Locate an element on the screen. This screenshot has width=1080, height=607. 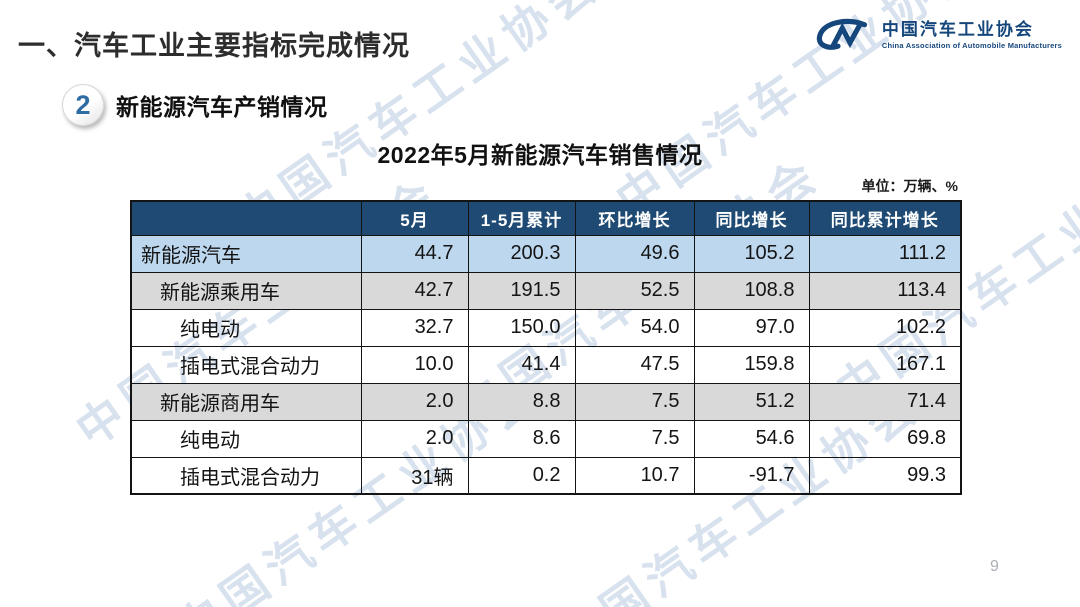
cell-value: 49.6 is located at coordinates (634, 253).